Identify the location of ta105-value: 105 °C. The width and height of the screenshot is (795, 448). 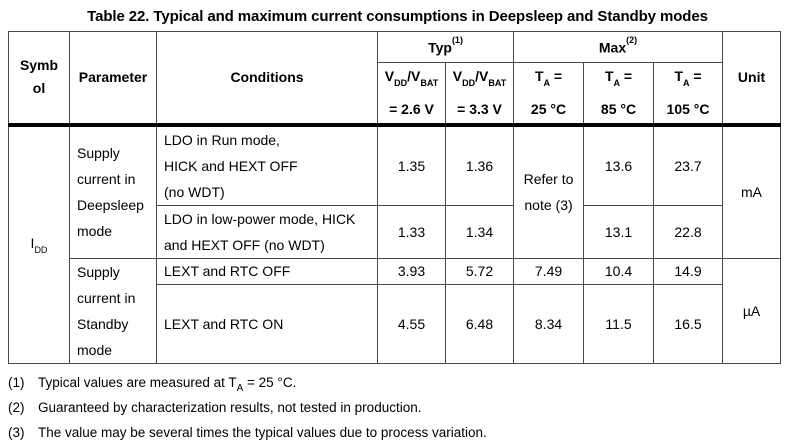
(688, 108).